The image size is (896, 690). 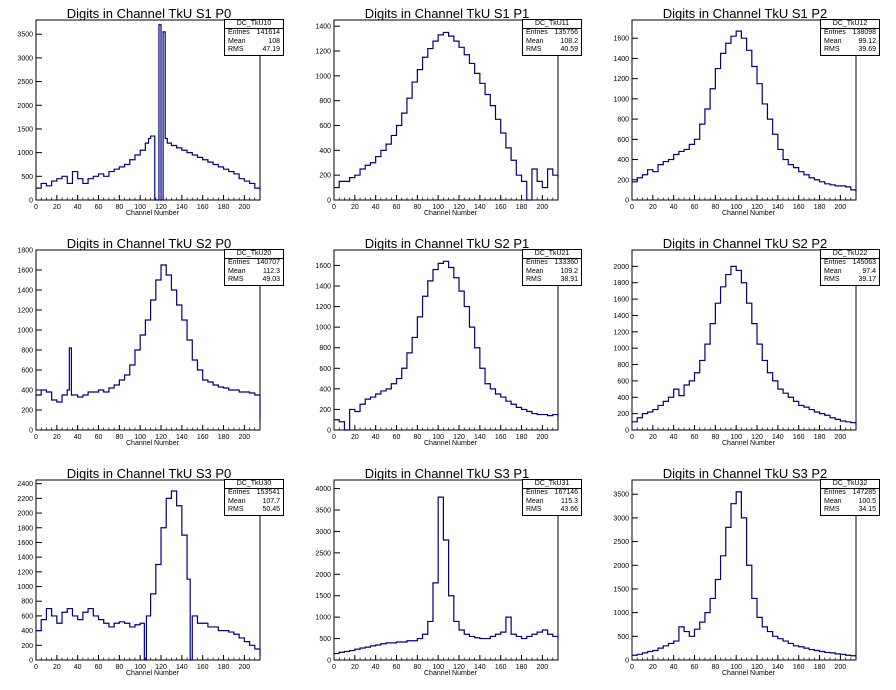 I want to click on histogram-title: Digits in Channel TkU S2 P1, so click(x=447, y=243).